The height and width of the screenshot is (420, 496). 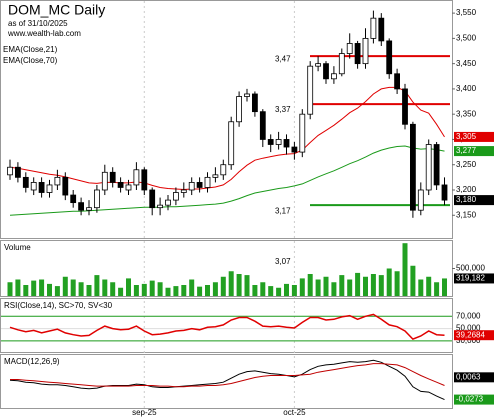 I want to click on y-tick-label: 3,200, so click(x=466, y=189).